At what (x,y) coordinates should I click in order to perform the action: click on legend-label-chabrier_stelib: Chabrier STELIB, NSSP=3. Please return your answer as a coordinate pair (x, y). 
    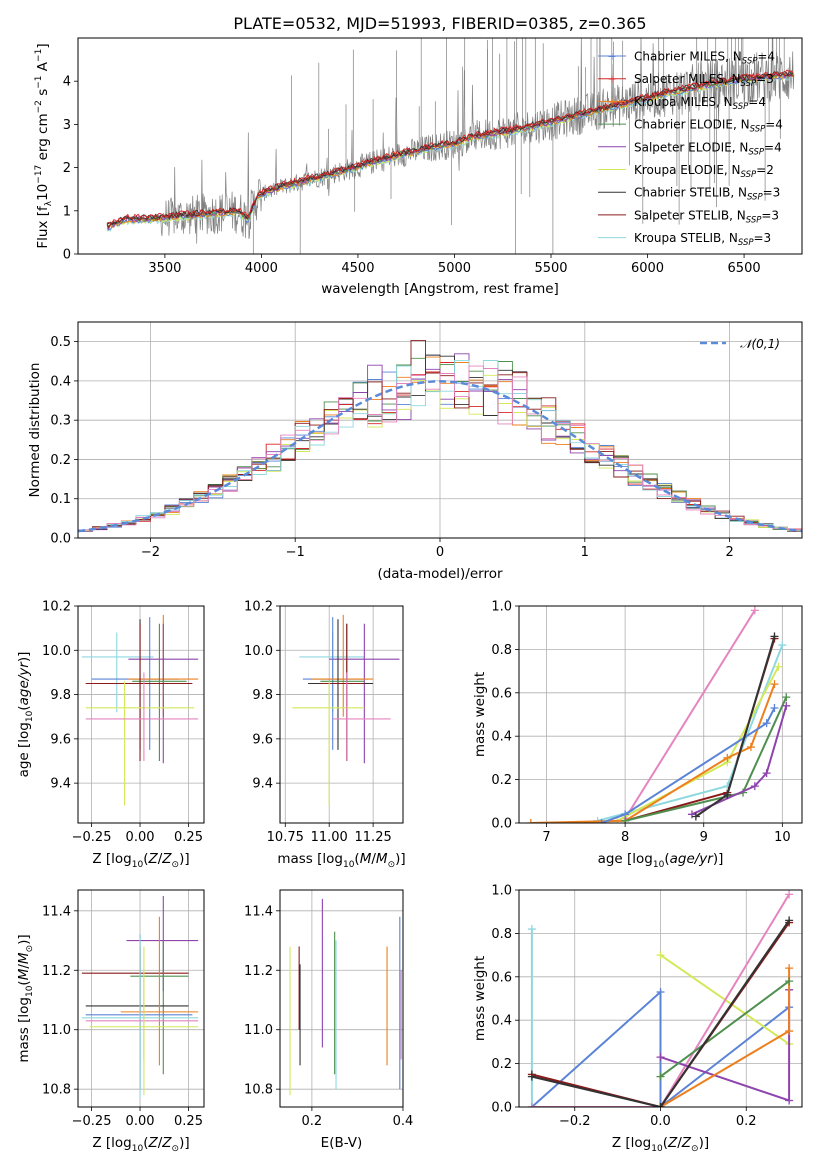
    Looking at the image, I should click on (707, 194).